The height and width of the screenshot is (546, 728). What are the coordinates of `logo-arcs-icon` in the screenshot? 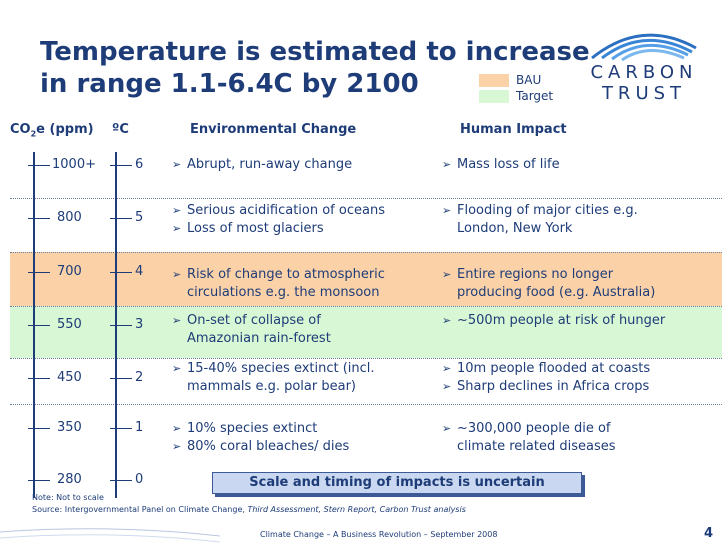 It's located at (644, 47).